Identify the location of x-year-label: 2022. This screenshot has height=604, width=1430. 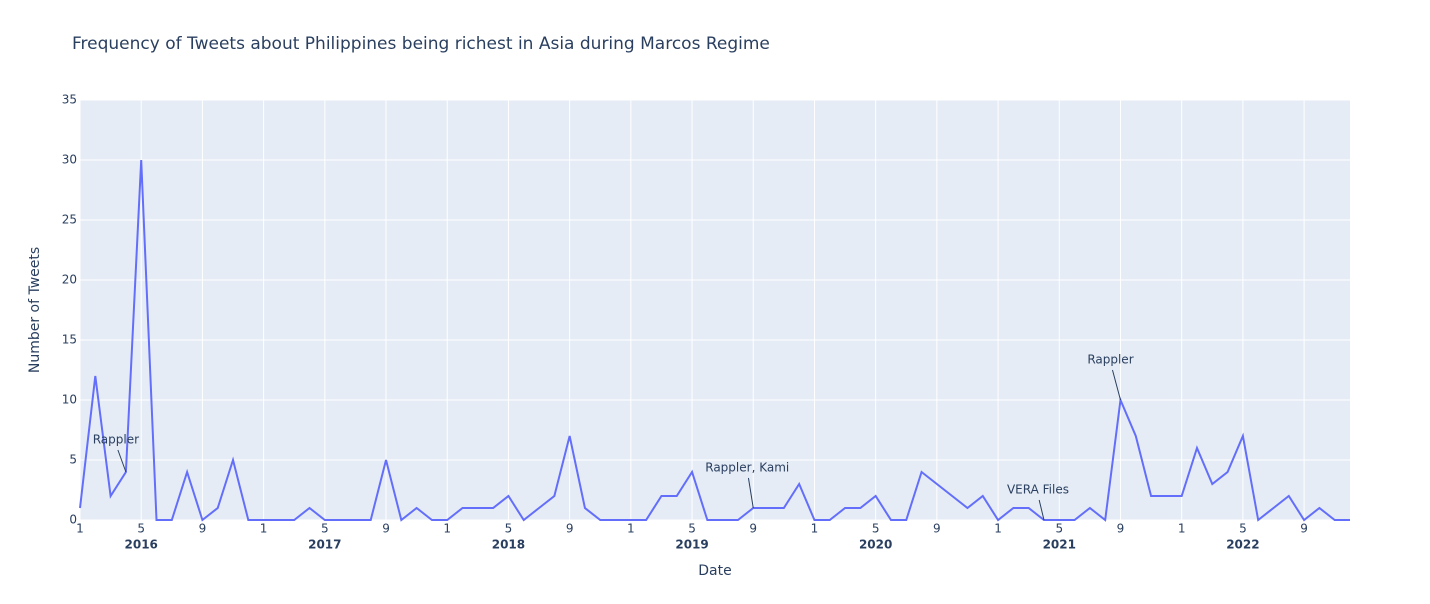
(1242, 545).